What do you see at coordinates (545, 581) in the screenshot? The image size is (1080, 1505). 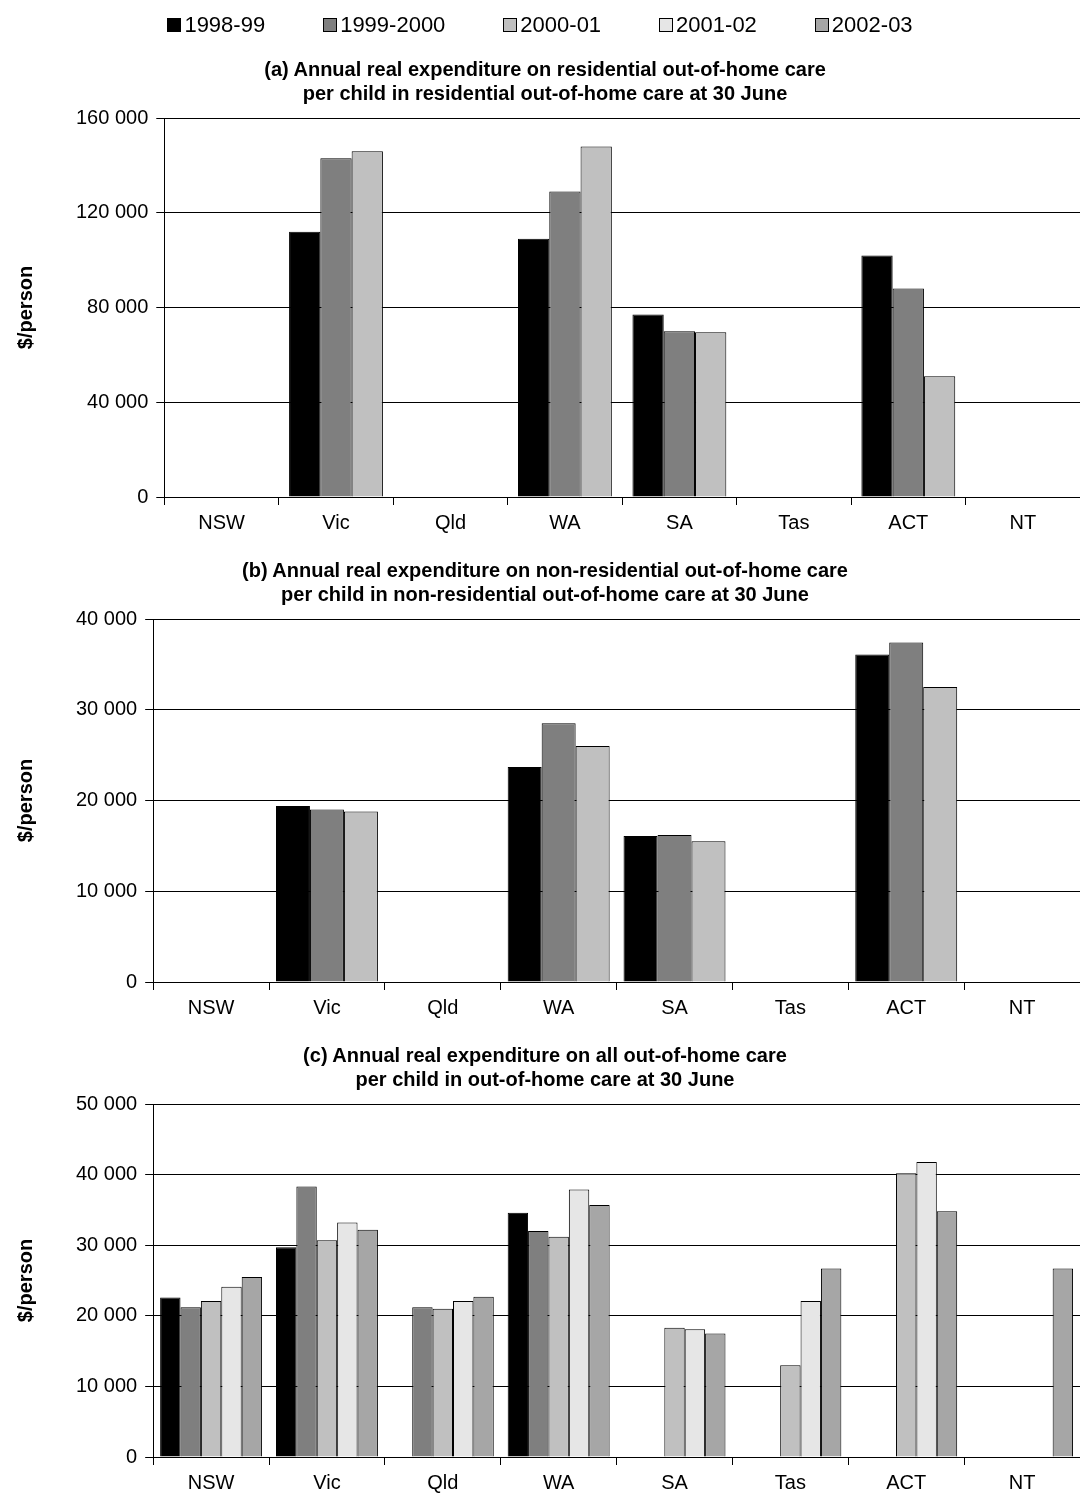 I see `chart-title: (b) Annual real expenditure on non-residential out-of-home care per child in non-residential out-of-home care at 30 June` at bounding box center [545, 581].